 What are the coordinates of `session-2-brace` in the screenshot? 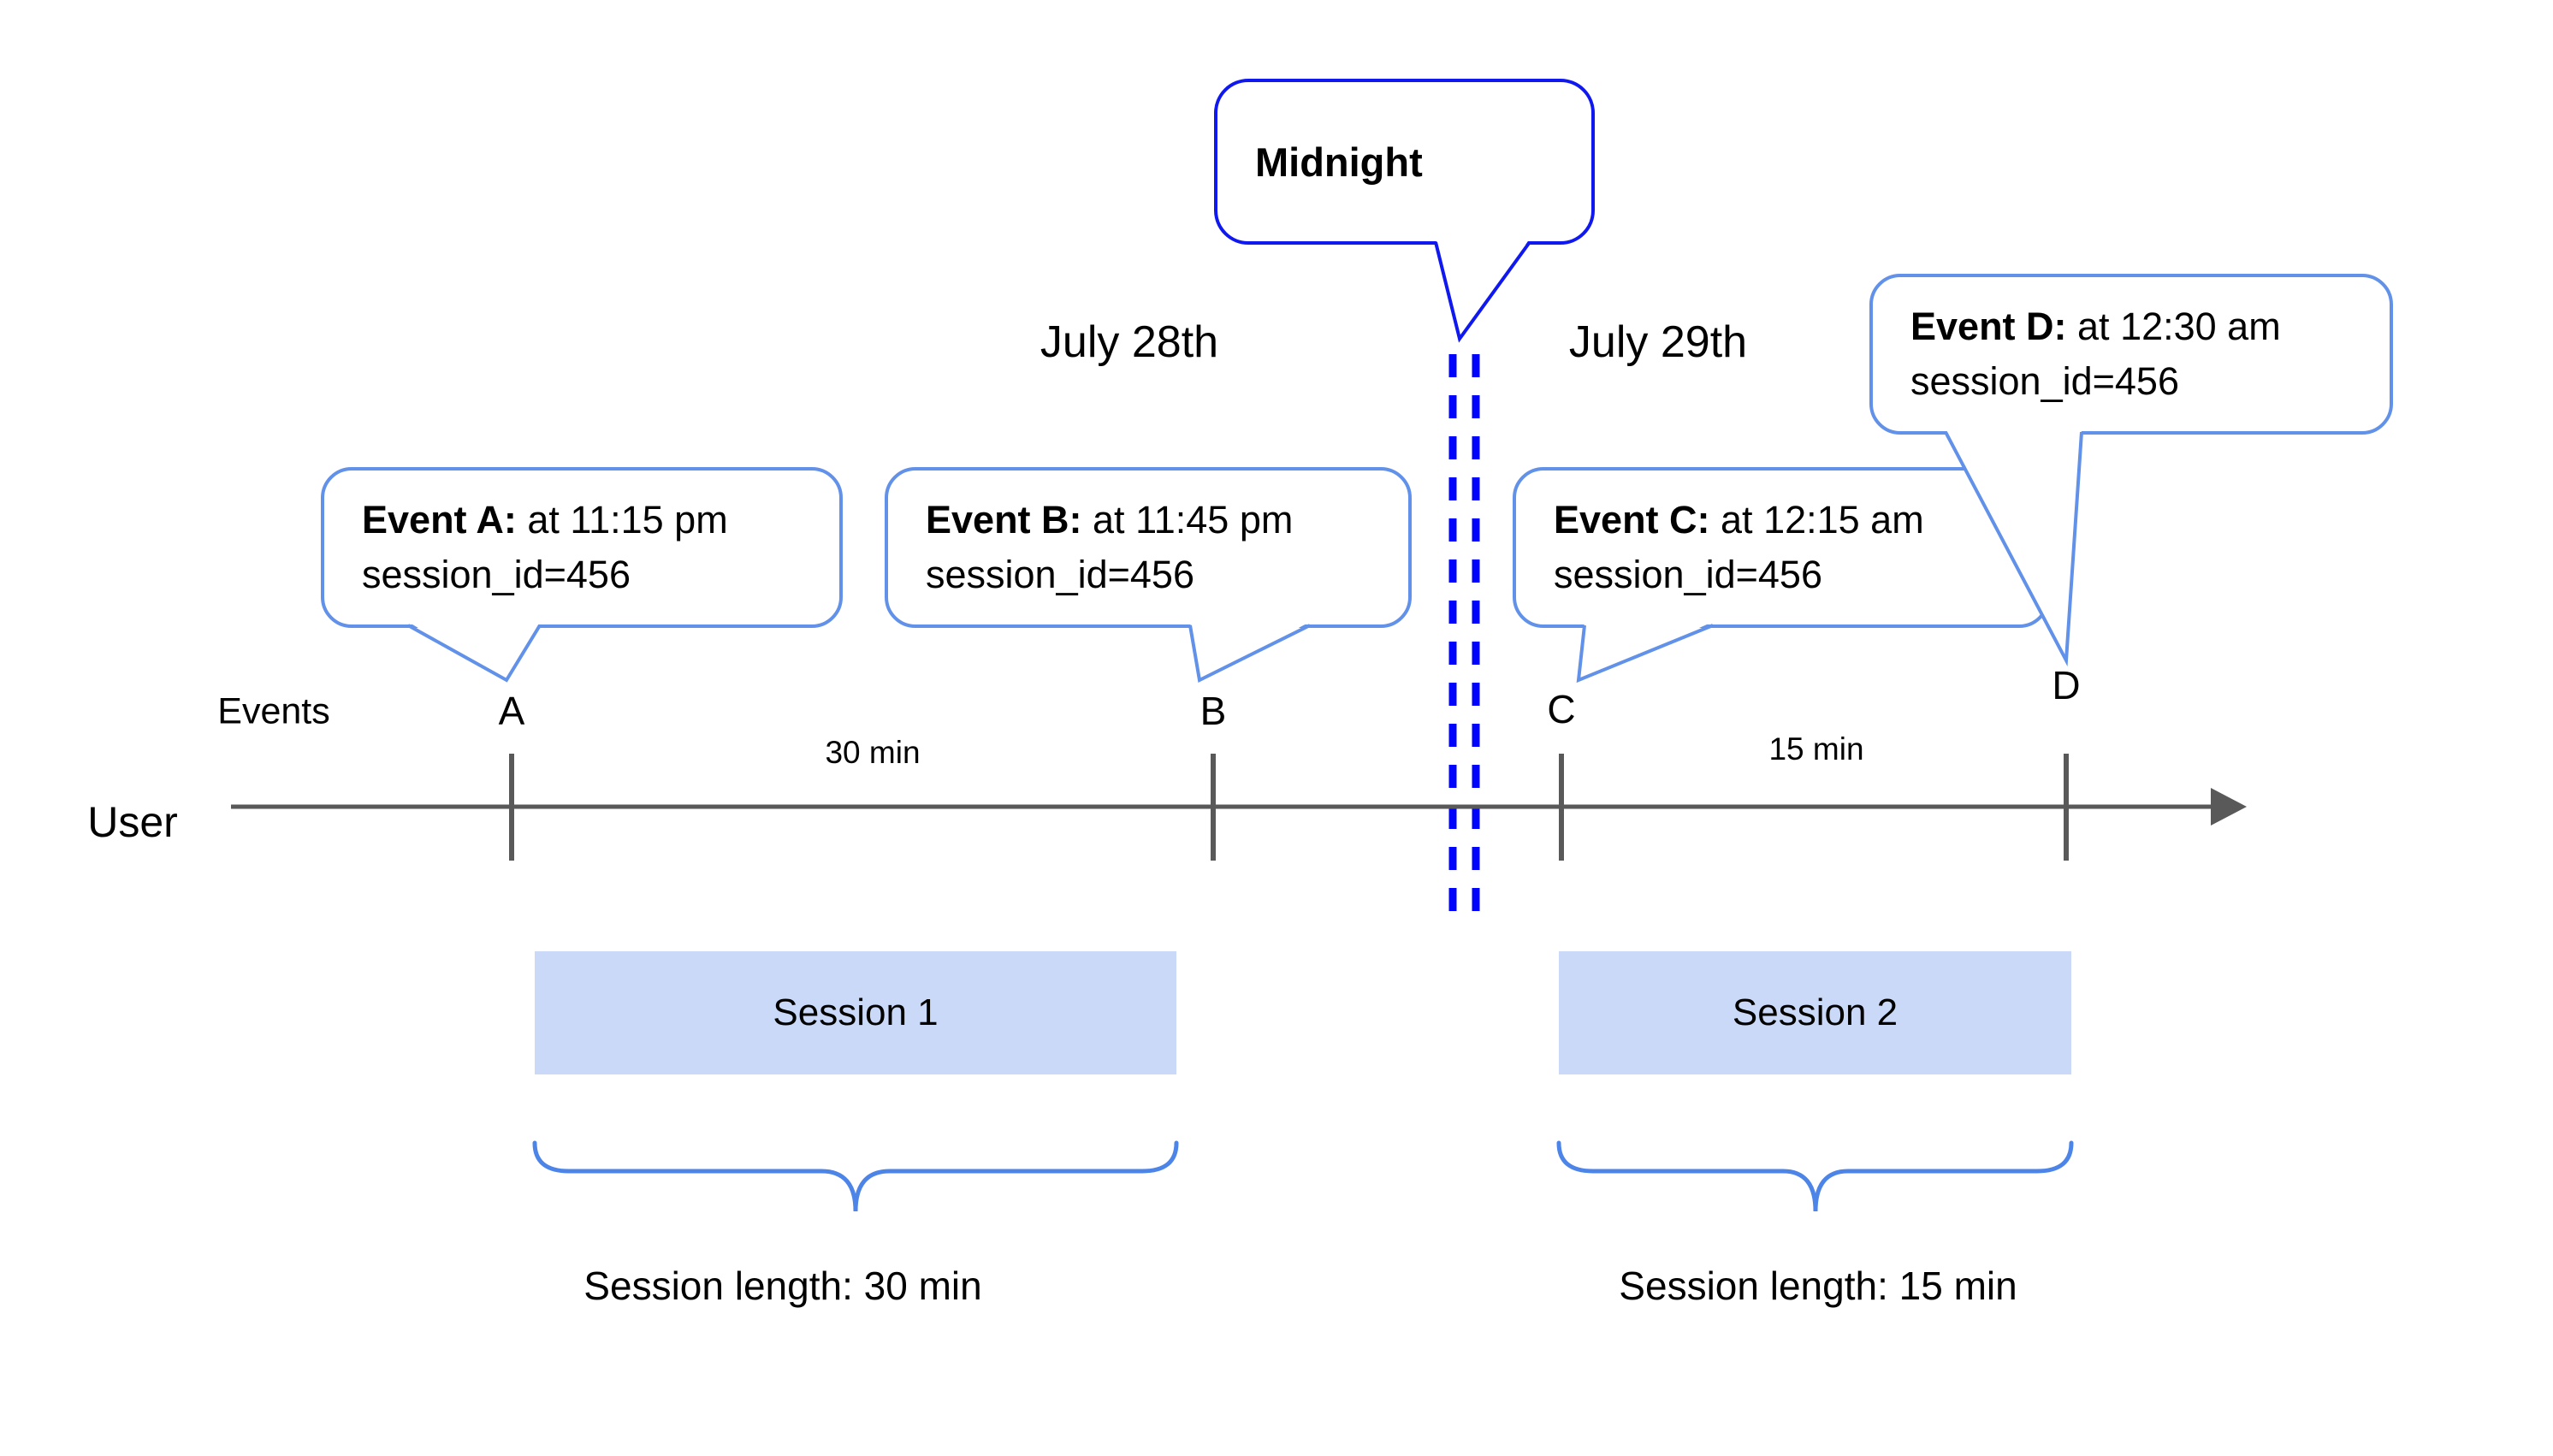 It's located at (1815, 1176).